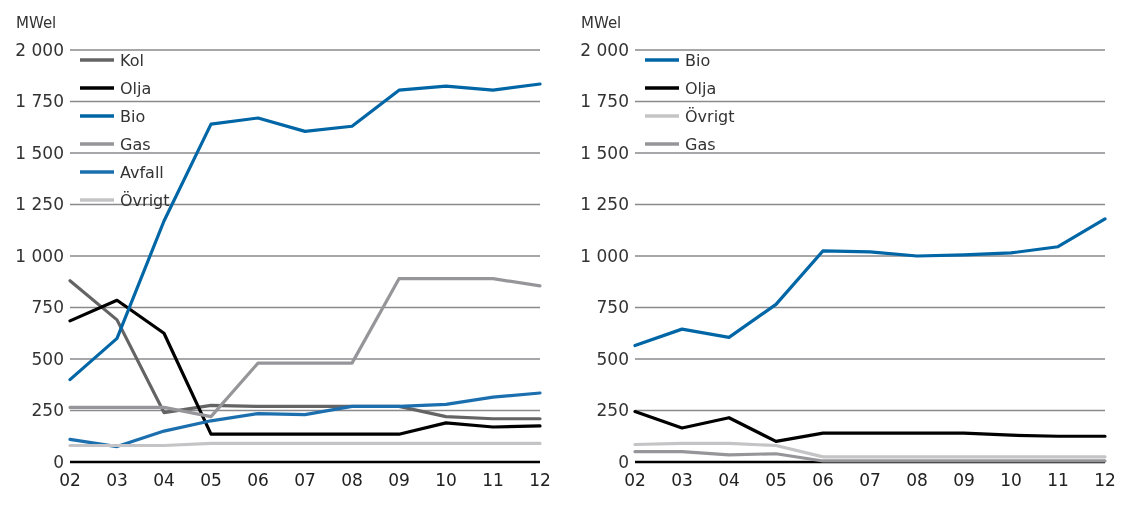 This screenshot has width=1131, height=506. I want to click on legend-label: Kol, so click(132, 60).